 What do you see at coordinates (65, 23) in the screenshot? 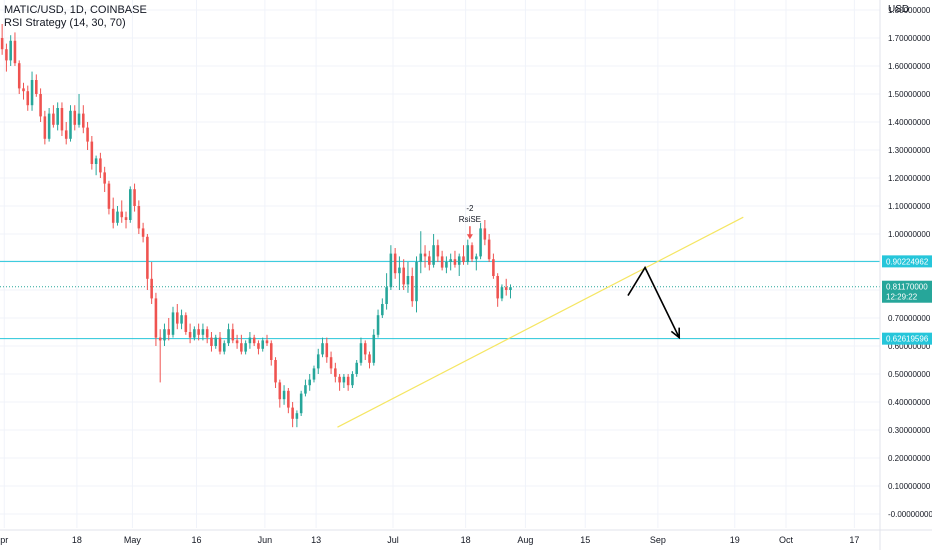
I see `strategy-label: RSI Strategy (14, 30, 70)` at bounding box center [65, 23].